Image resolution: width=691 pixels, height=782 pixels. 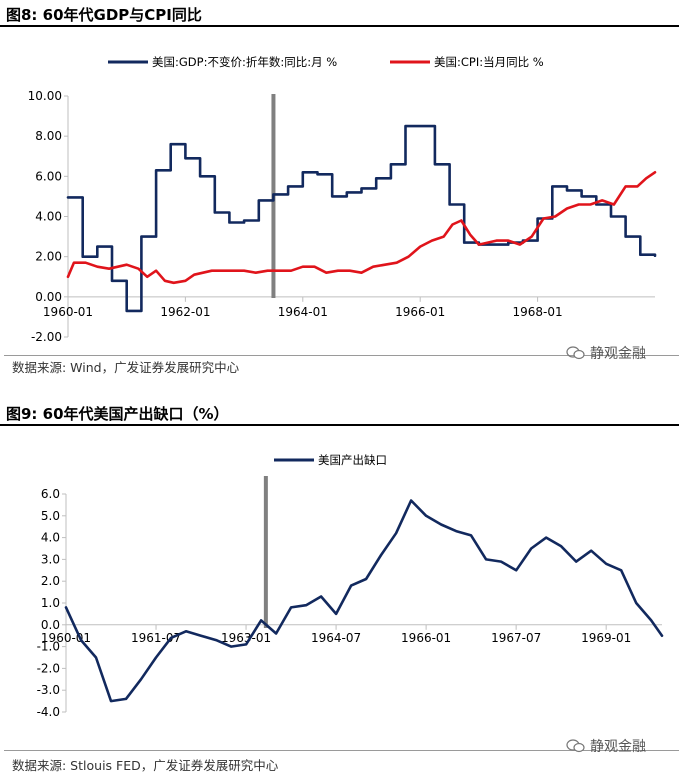 I want to click on x-tick-label: 1962-01, so click(x=185, y=312).